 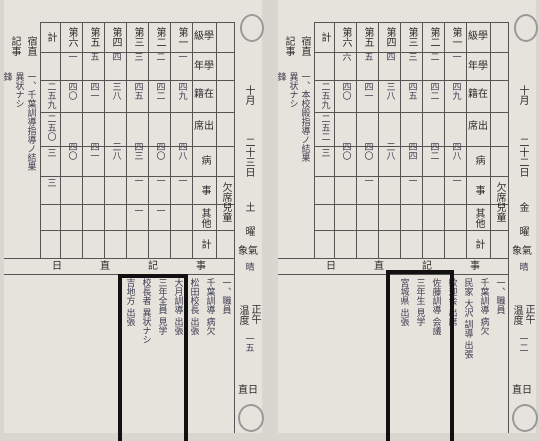 What do you see at coordinates (478, 126) in the screenshot?
I see `row-label: 席出` at bounding box center [478, 126].